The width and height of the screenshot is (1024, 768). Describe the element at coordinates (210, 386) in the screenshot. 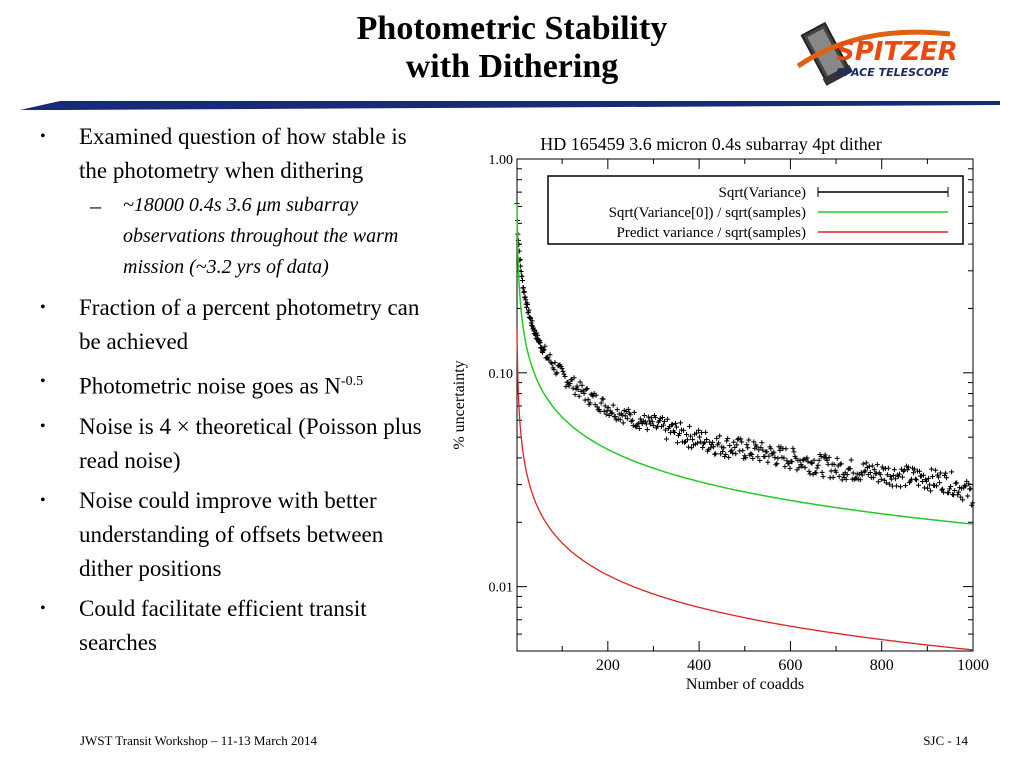

I see `bullet-text: Photometric noise goes as N` at that location.